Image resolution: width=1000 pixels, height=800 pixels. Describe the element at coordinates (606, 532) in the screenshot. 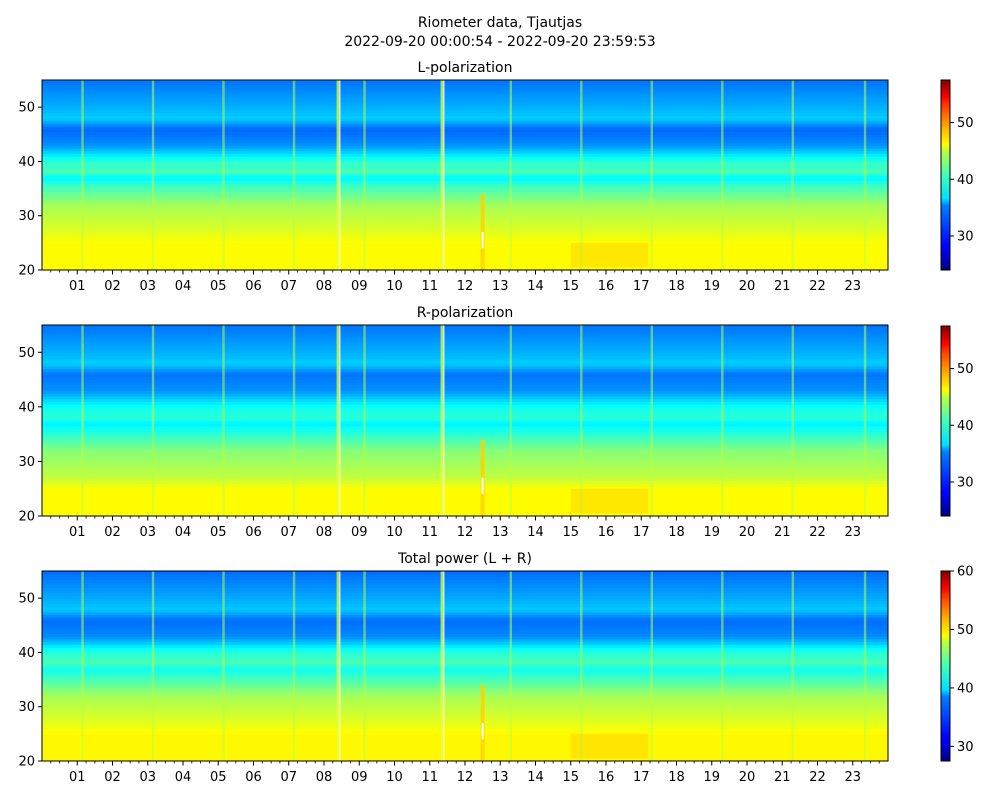

I see `x-tick-label: 16` at that location.